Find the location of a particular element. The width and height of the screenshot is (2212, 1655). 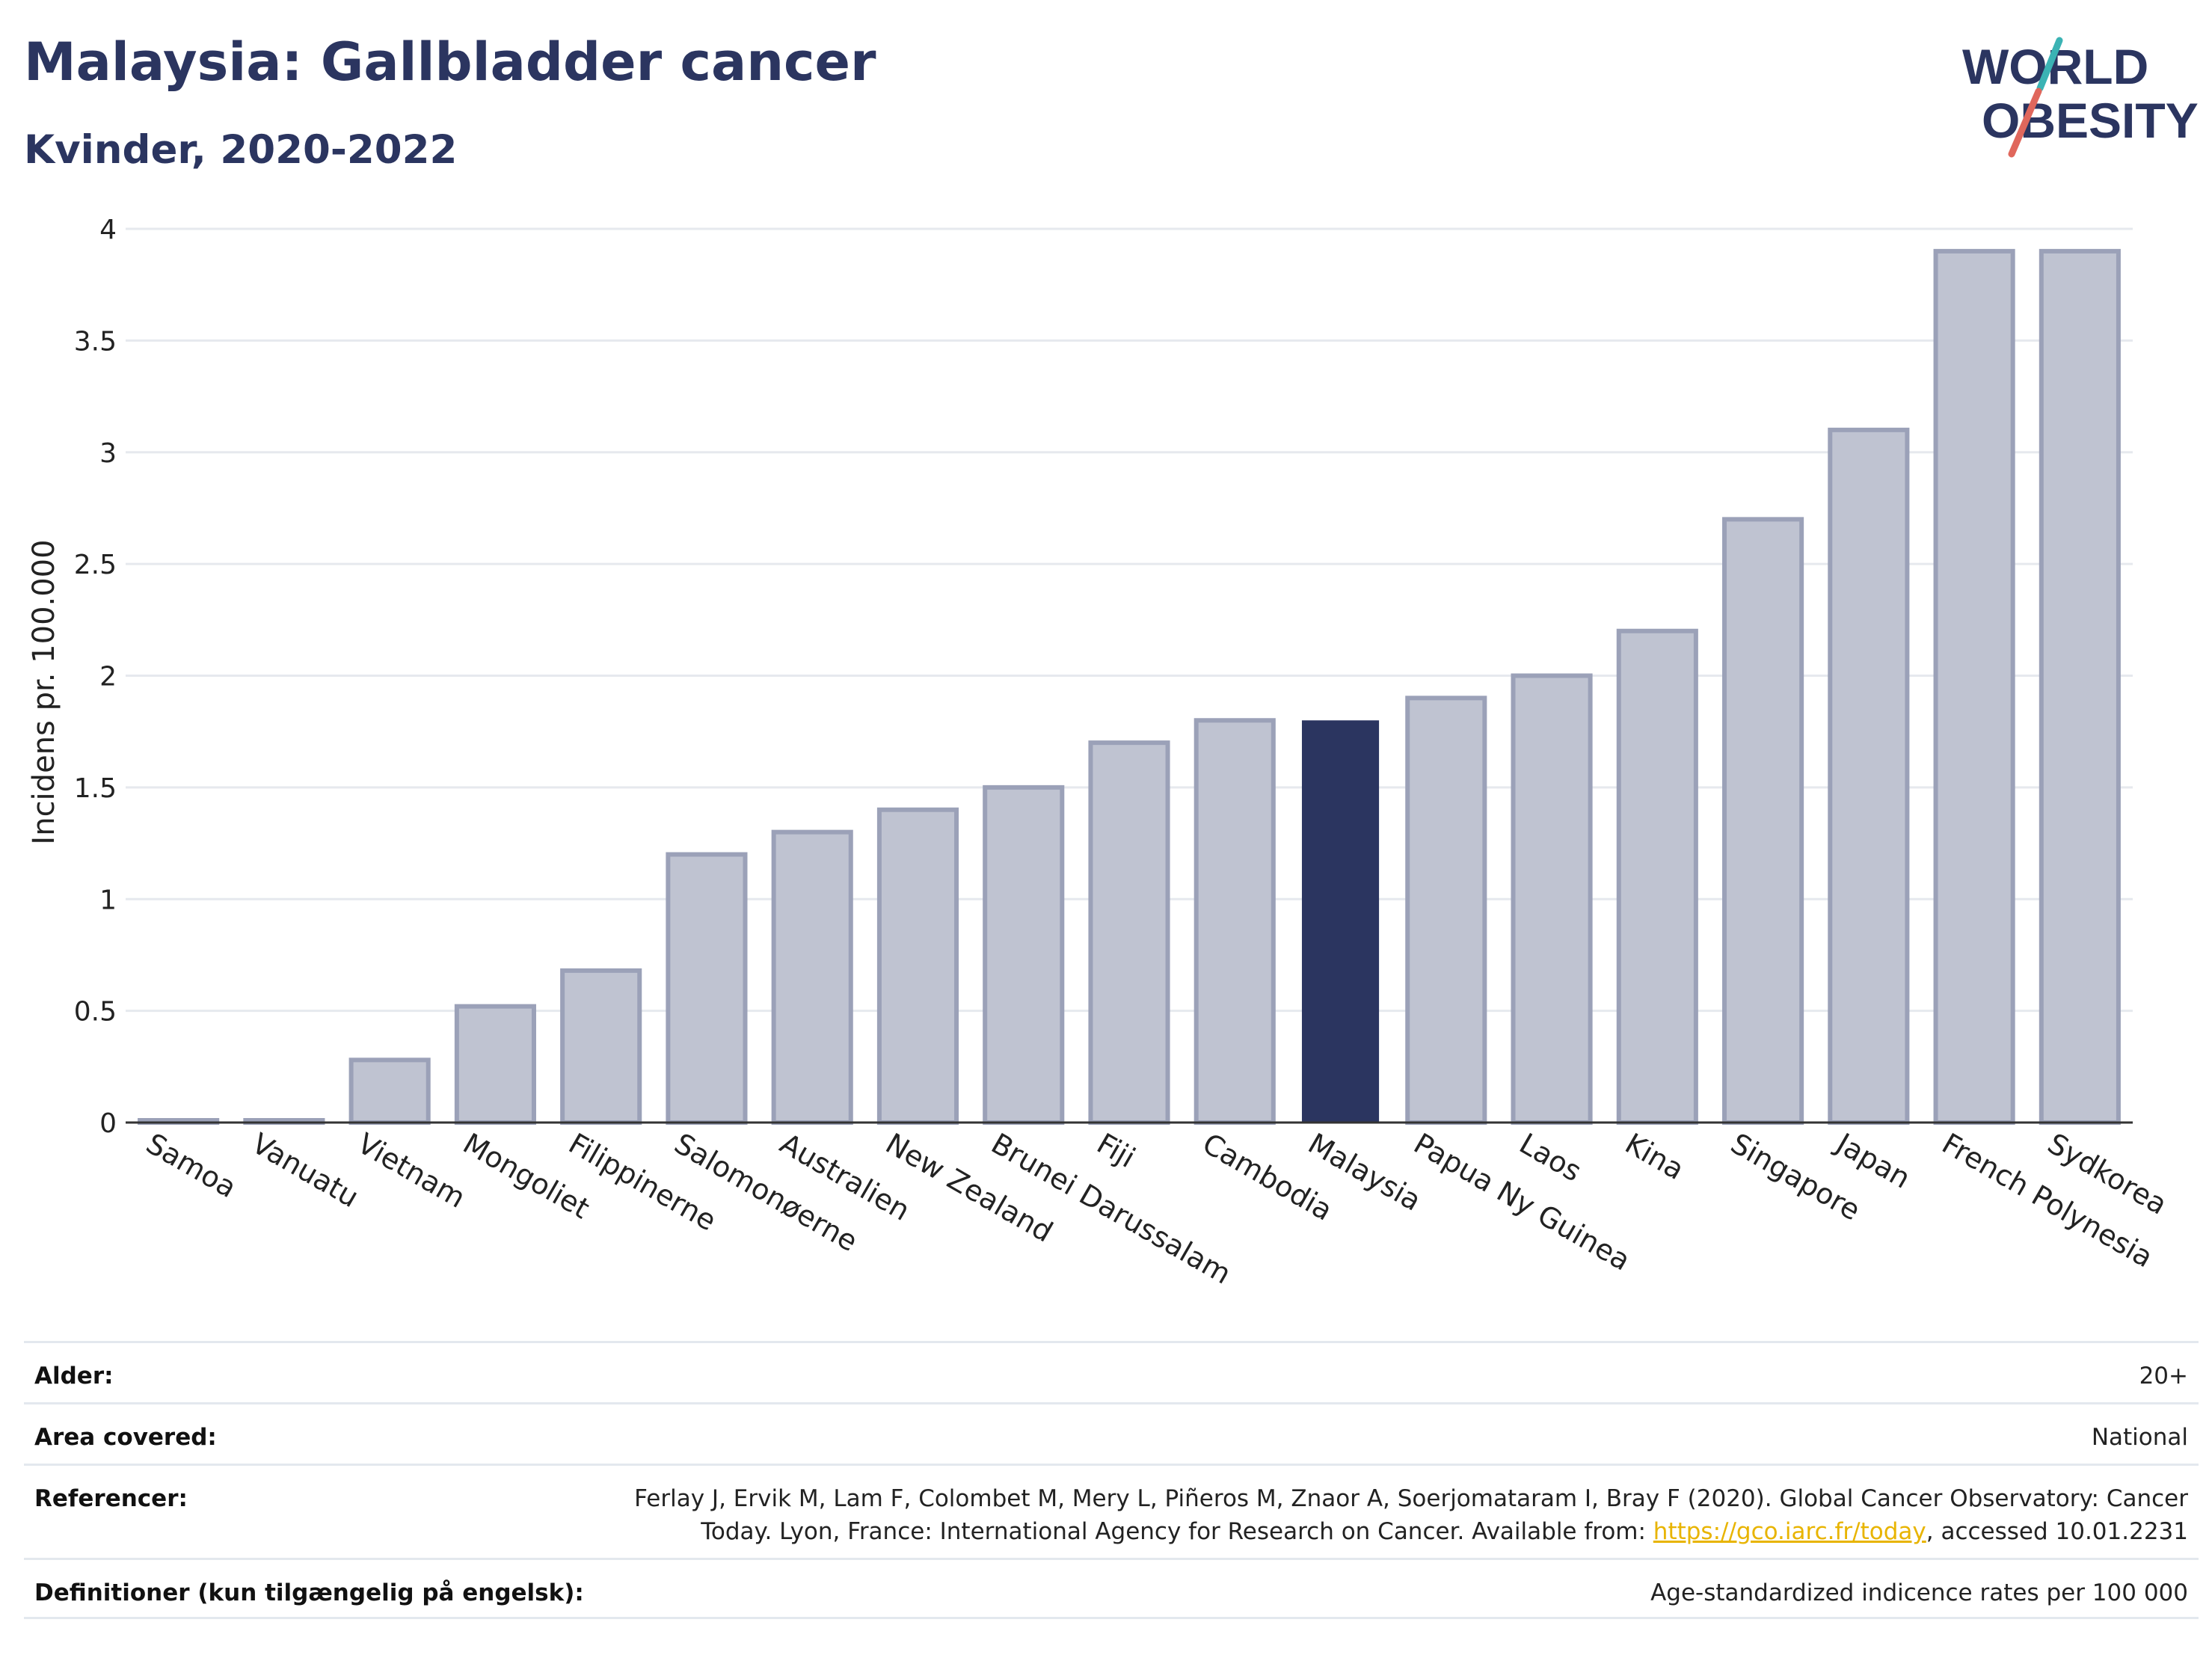

y-tick-label: 3.5 is located at coordinates (95, 341).